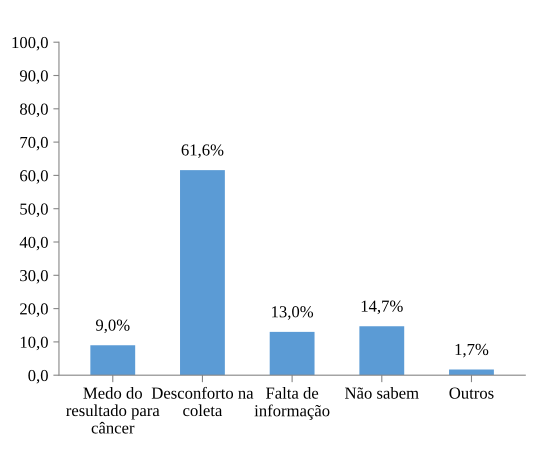 The image size is (536, 469). Describe the element at coordinates (34, 111) in the screenshot. I see `y-tick-label: 80,0` at that location.